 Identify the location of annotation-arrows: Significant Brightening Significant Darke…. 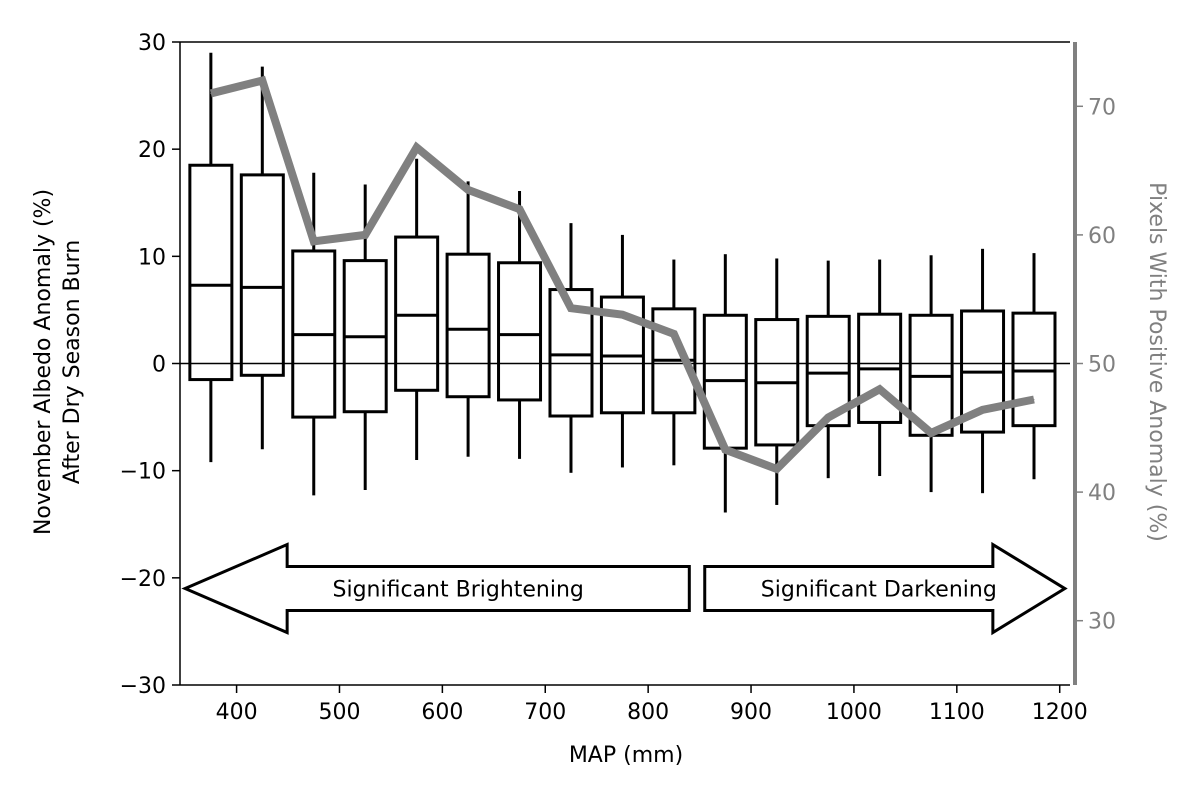
(624, 588).